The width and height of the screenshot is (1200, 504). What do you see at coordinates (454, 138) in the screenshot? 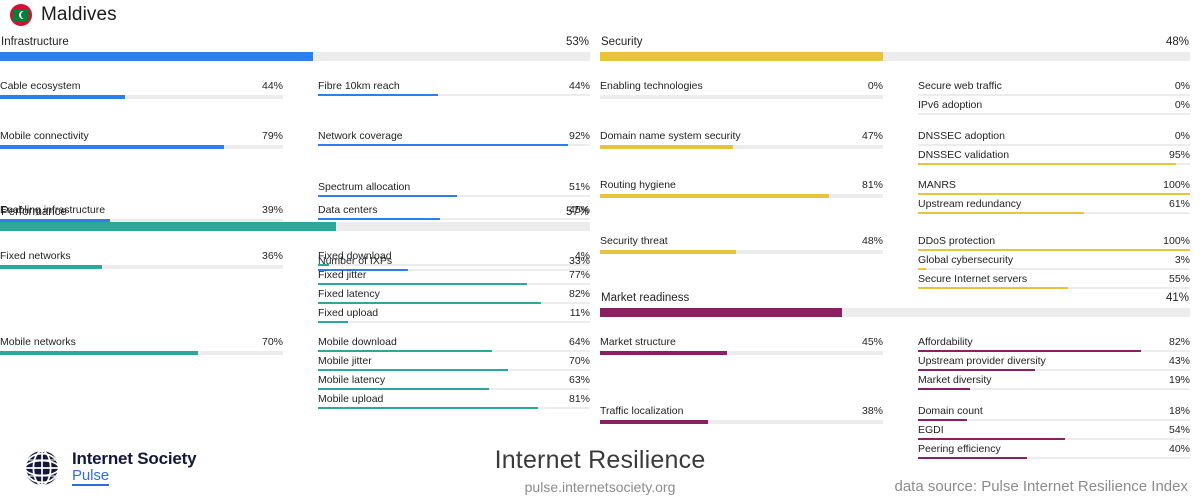
I see `metric-row: Network coverage 92%` at bounding box center [454, 138].